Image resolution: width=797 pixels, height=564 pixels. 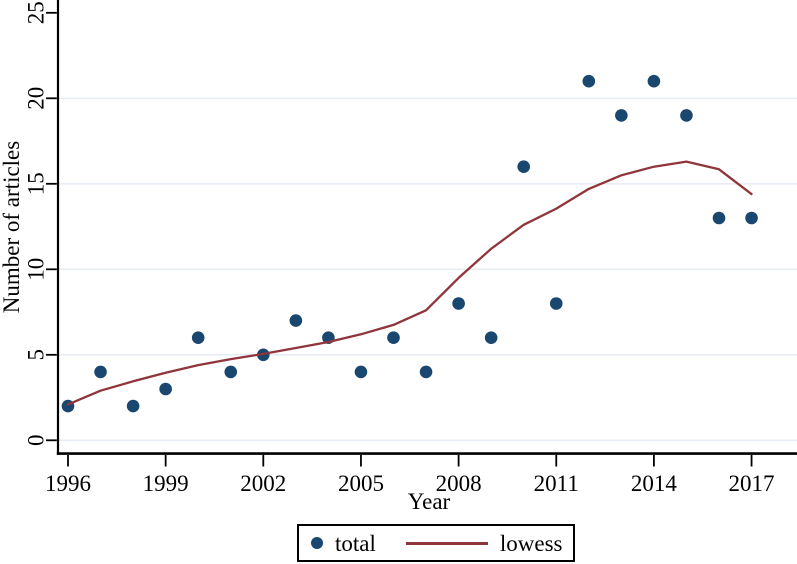 What do you see at coordinates (36, 98) in the screenshot?
I see `y-tick-label: 20` at bounding box center [36, 98].